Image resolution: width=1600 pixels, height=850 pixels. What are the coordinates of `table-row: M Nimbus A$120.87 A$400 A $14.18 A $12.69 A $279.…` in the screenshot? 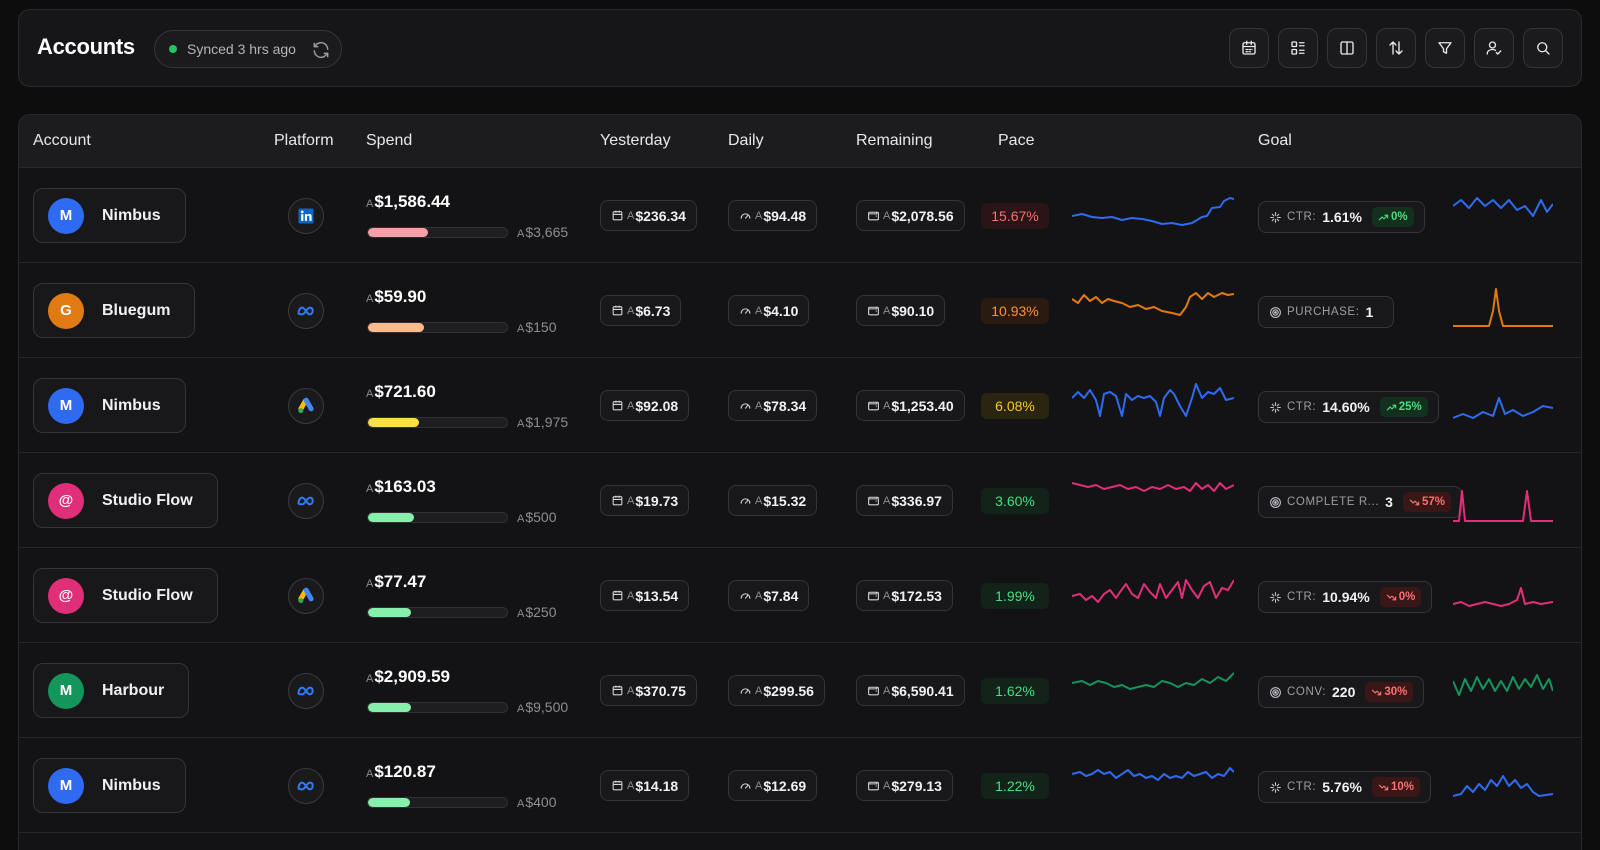 It's located at (800, 785).